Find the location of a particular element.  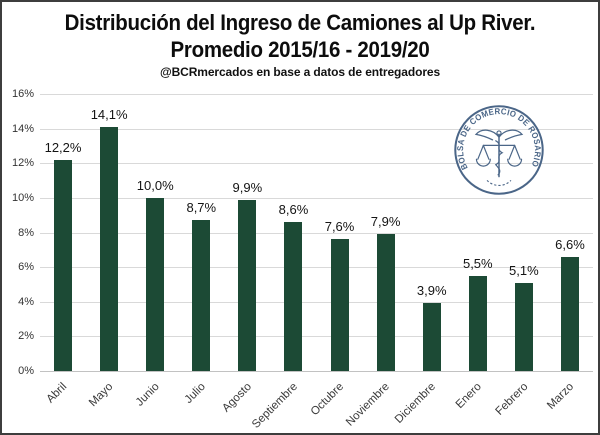

y-axis-tick-label: 4% is located at coordinates (26, 301).